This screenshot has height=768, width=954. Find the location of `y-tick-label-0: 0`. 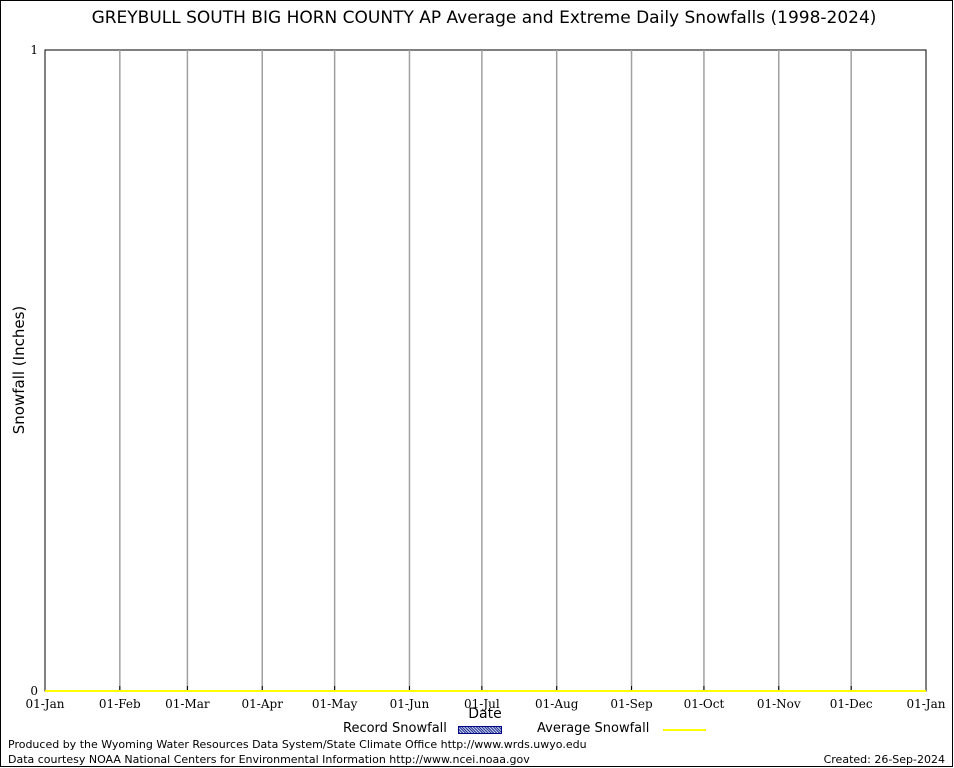

y-tick-label-0: 0 is located at coordinates (34, 691).